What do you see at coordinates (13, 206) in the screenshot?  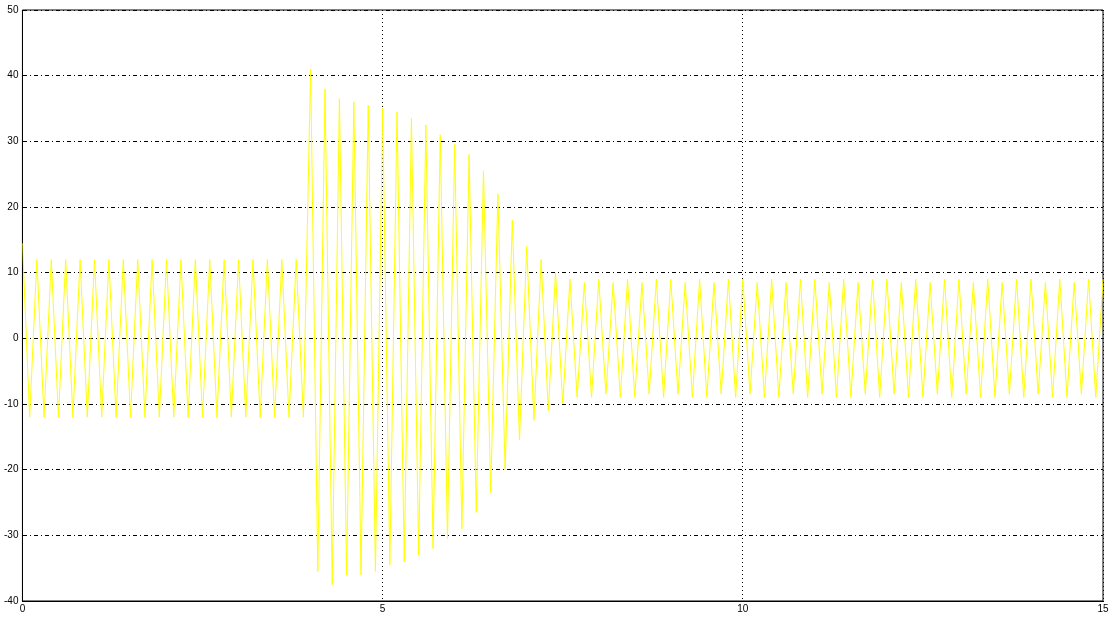 I see `y-tick-label: 20` at bounding box center [13, 206].